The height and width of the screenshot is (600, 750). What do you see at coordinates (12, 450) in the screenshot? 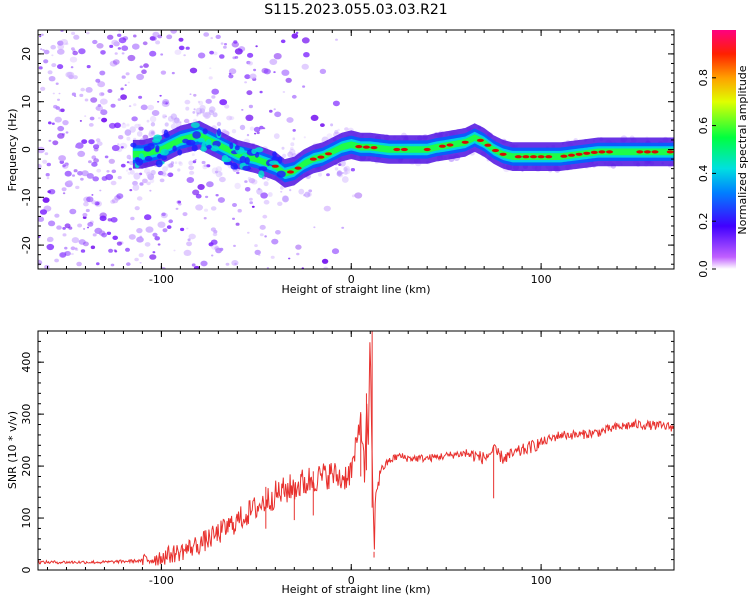
I see `snr-y-axis-label: SNR (10 * v/v)` at bounding box center [12, 450].